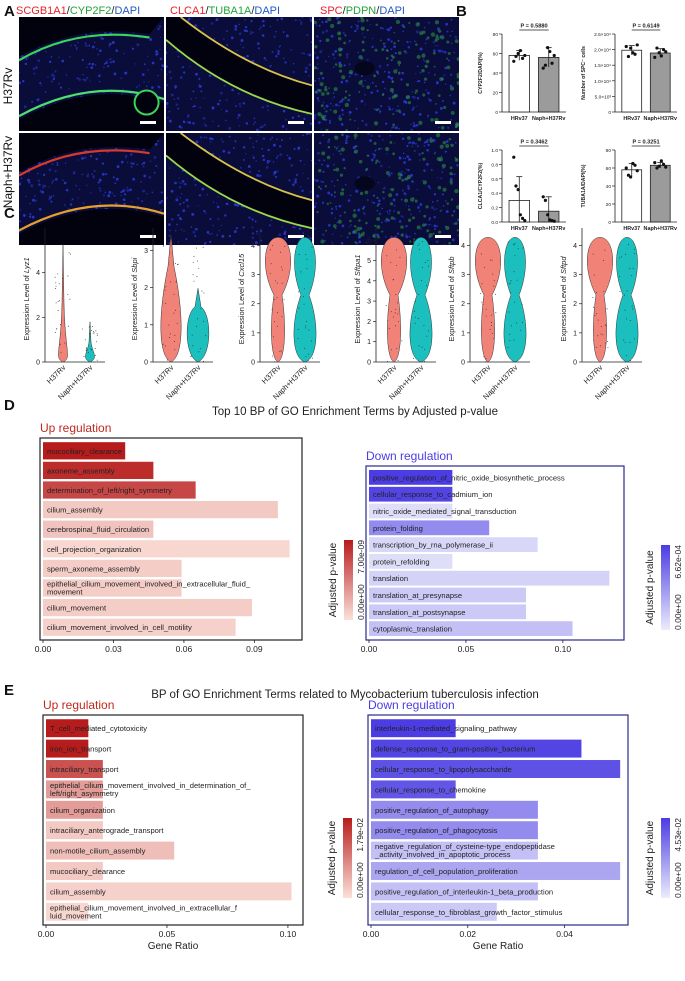  What do you see at coordinates (361, 557) in the screenshot?
I see `colorbar-top-label: 7.00e-09` at bounding box center [361, 557].